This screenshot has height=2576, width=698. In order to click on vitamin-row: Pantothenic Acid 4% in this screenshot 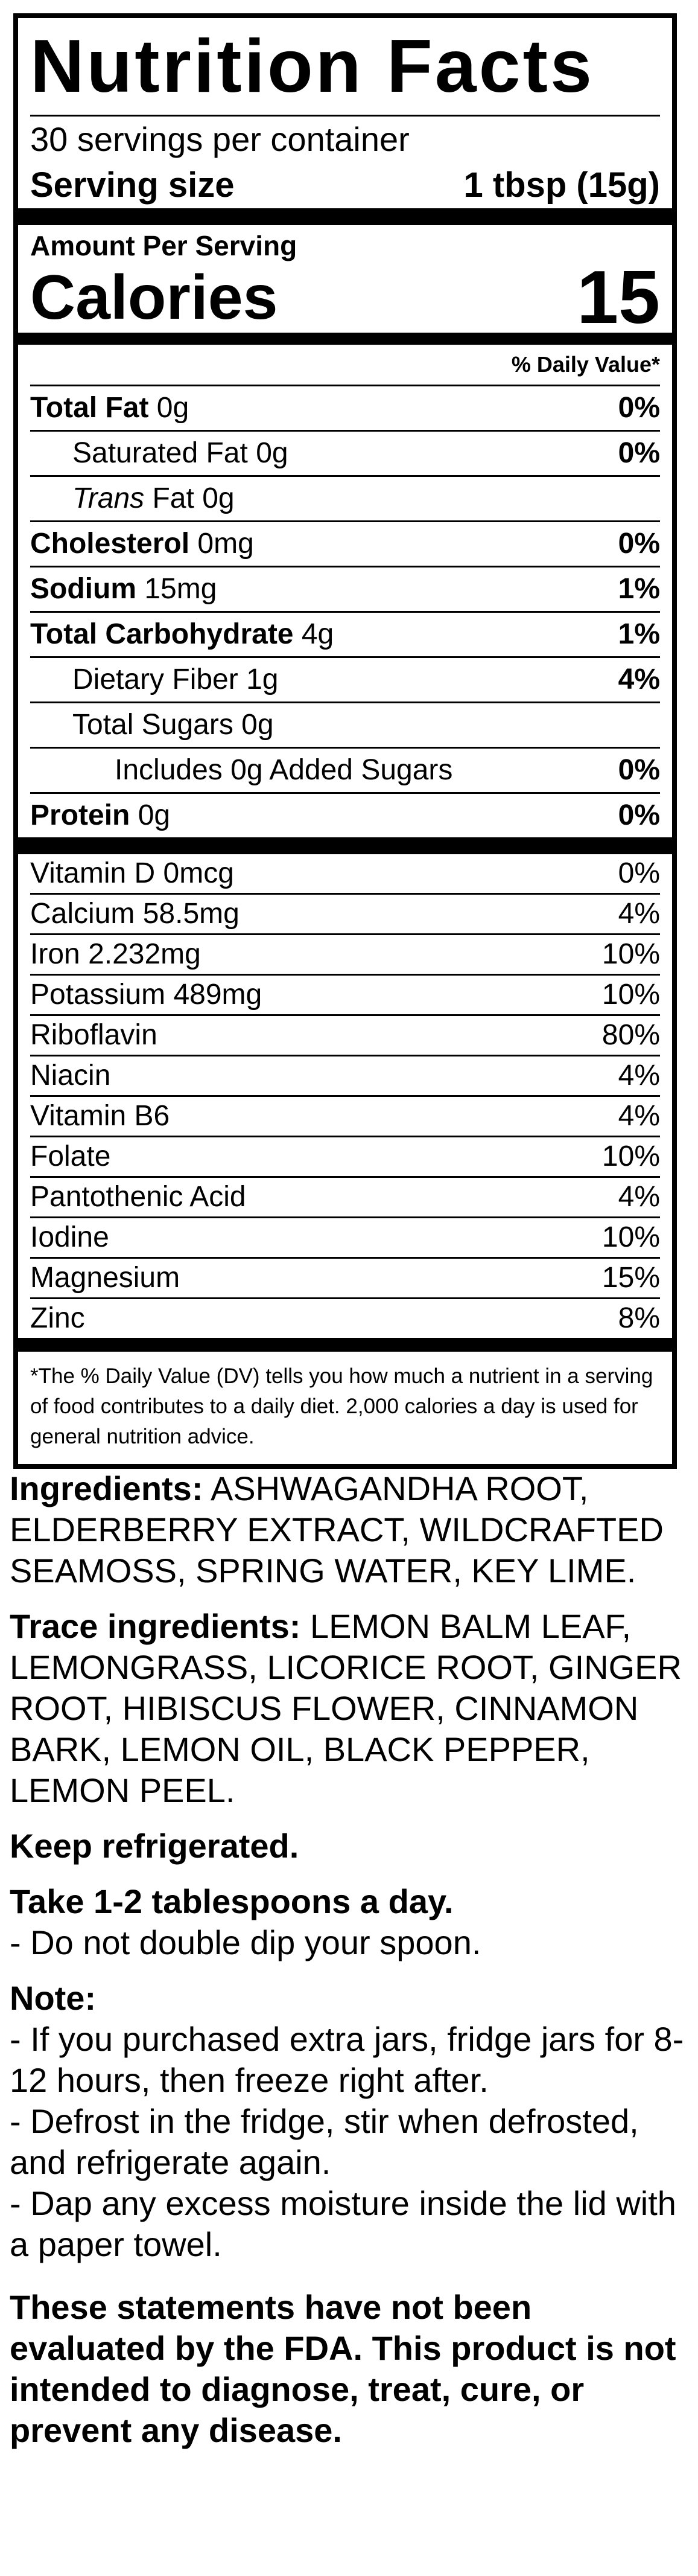, I will do `click(345, 1196)`.